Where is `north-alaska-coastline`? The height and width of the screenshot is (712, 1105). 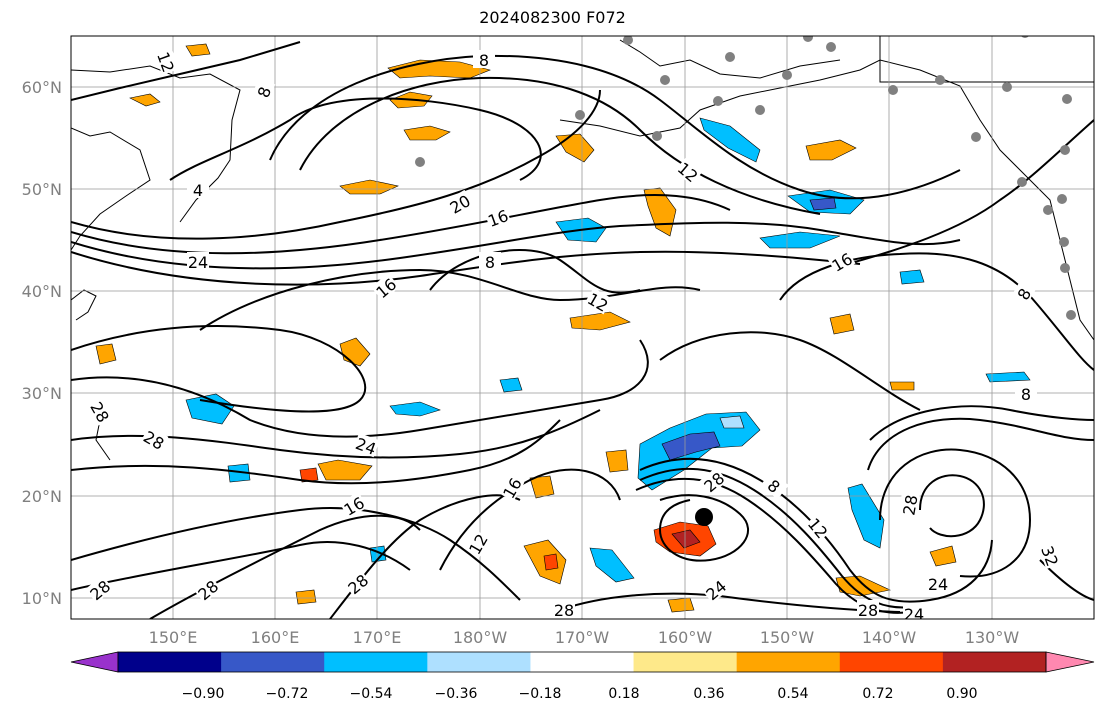 north-alaska-coastline is located at coordinates (730, 59).